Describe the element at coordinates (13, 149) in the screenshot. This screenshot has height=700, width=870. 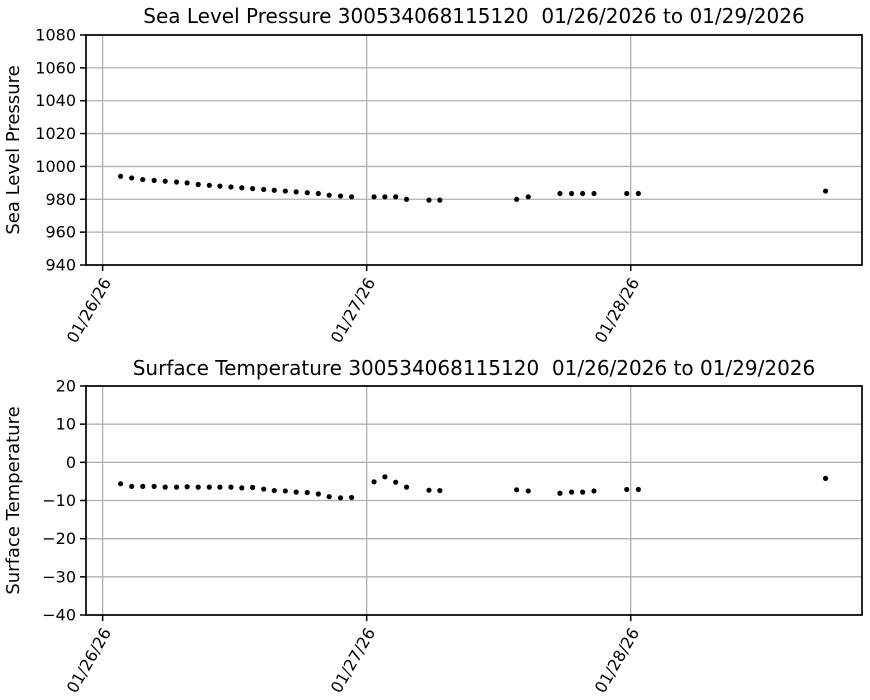
I see `pressure-y-axis-label: Sea Level Pressure` at that location.